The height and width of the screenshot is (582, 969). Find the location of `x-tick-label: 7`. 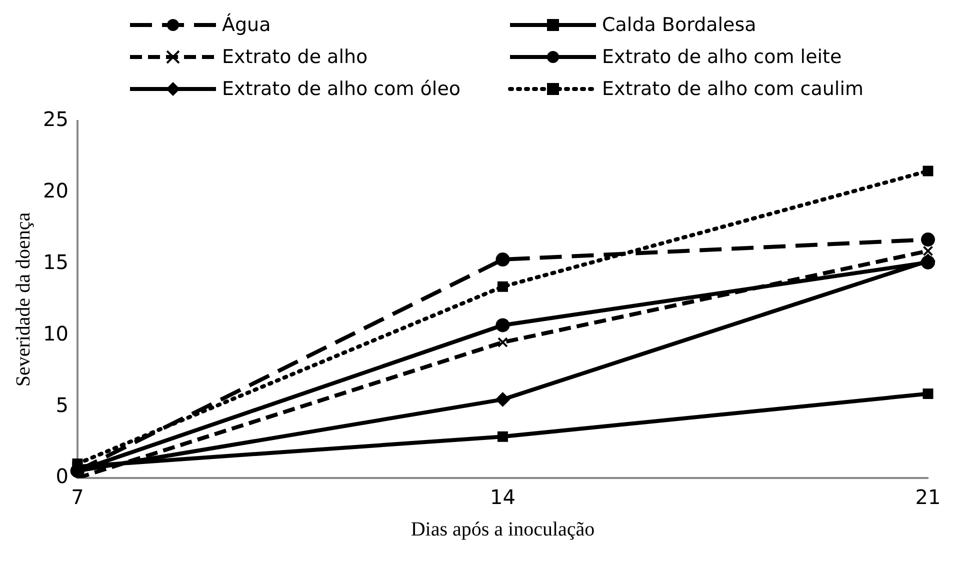

x-tick-label: 7 is located at coordinates (77, 497).